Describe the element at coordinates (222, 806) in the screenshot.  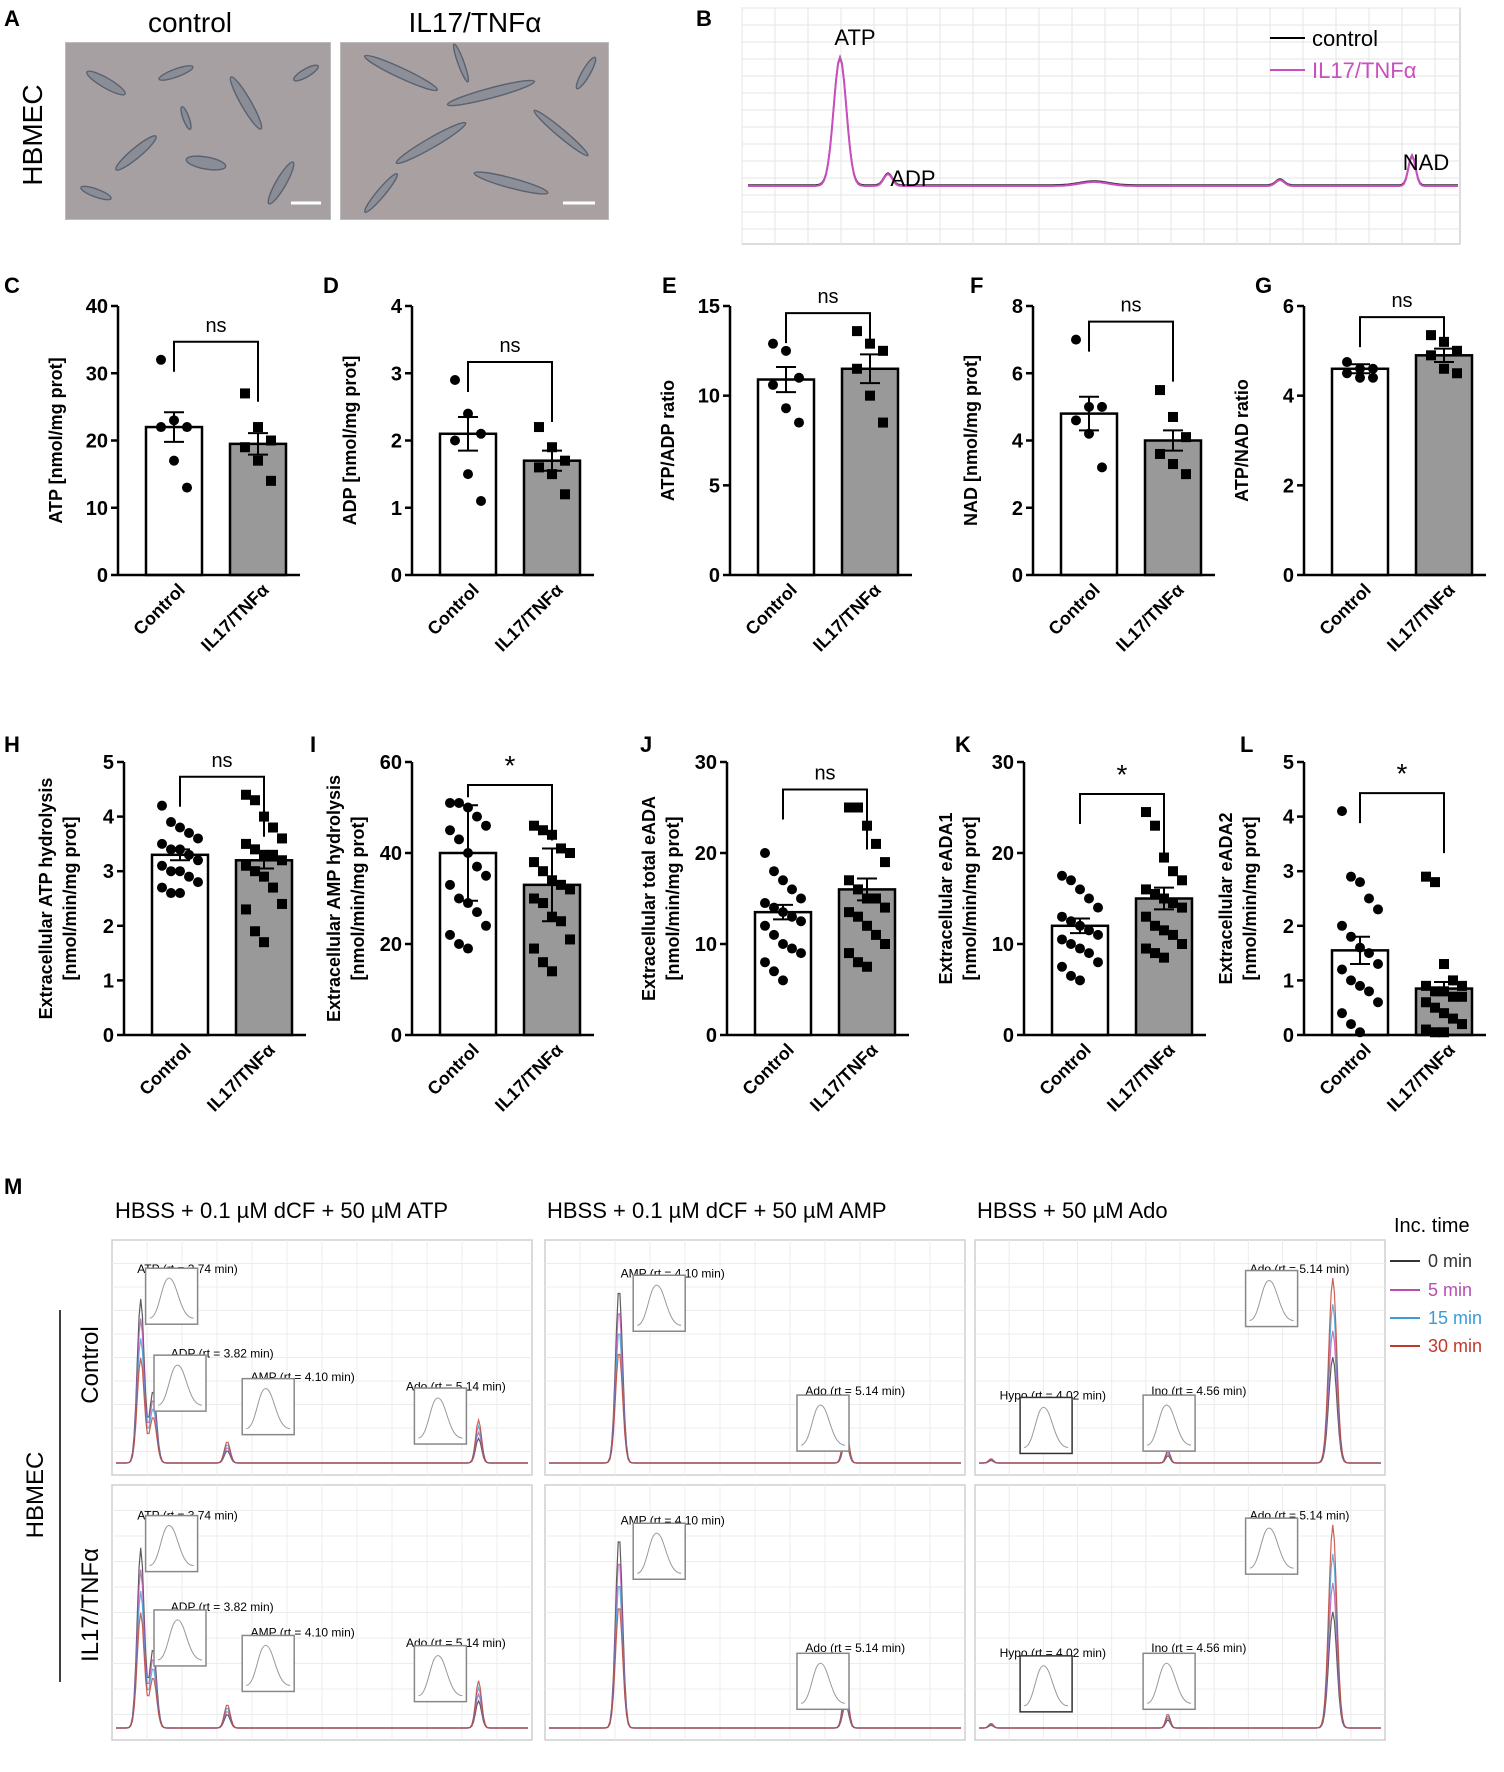
I see `significance-bracket-h` at that location.